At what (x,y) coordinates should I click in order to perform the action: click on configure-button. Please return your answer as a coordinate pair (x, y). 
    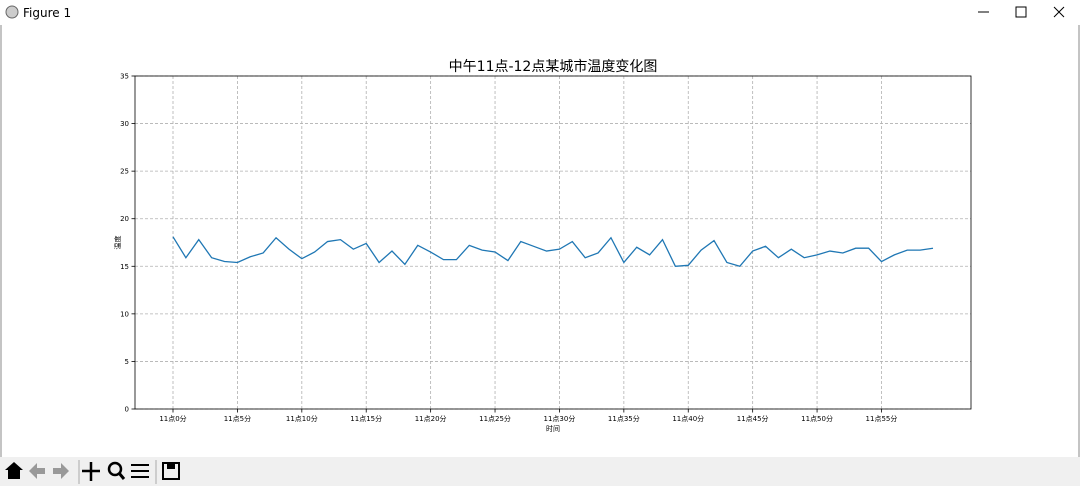
    Looking at the image, I should click on (140, 471).